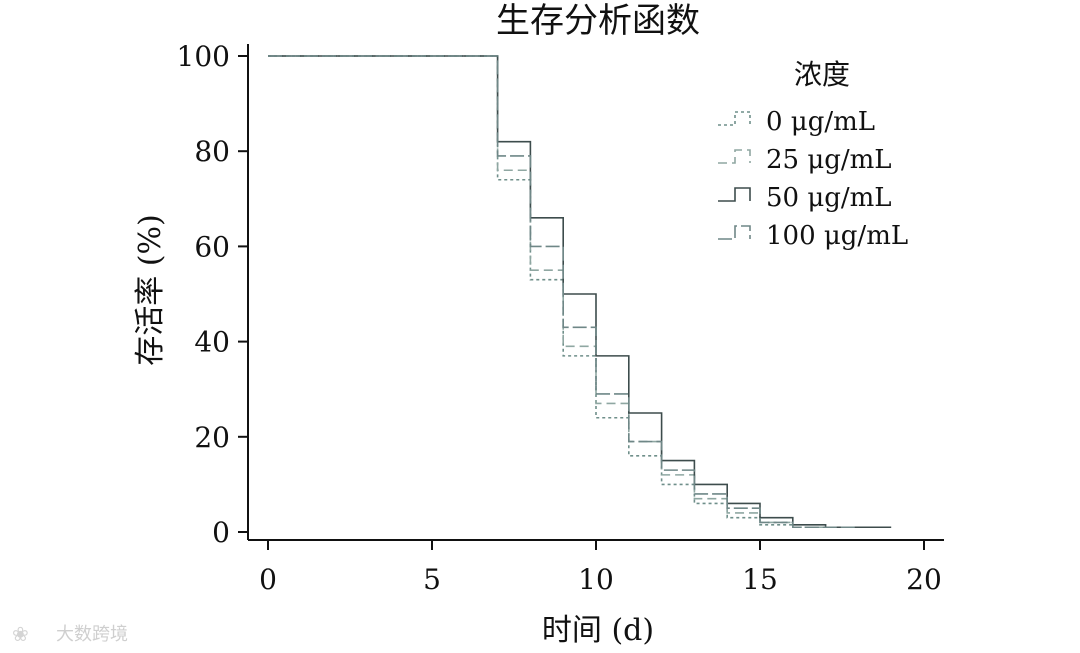 The height and width of the screenshot is (653, 1080). I want to click on x-tick-label: 5, so click(432, 579).